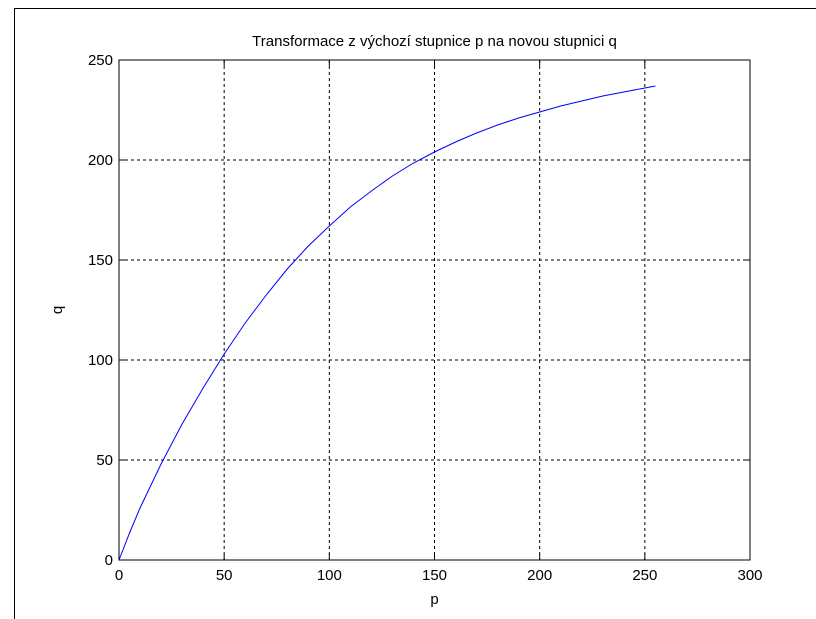 Image resolution: width=816 pixels, height=619 pixels. What do you see at coordinates (224, 575) in the screenshot?
I see `x-tick-label: 50` at bounding box center [224, 575].